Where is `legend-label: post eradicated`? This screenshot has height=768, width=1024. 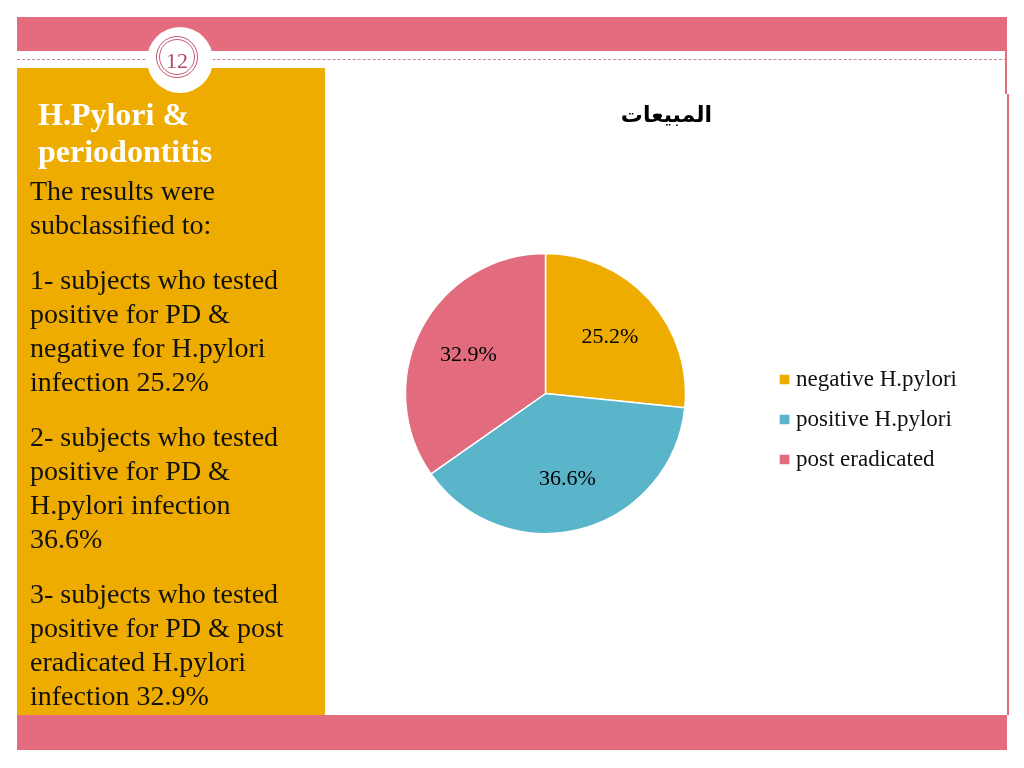 legend-label: post eradicated is located at coordinates (865, 458).